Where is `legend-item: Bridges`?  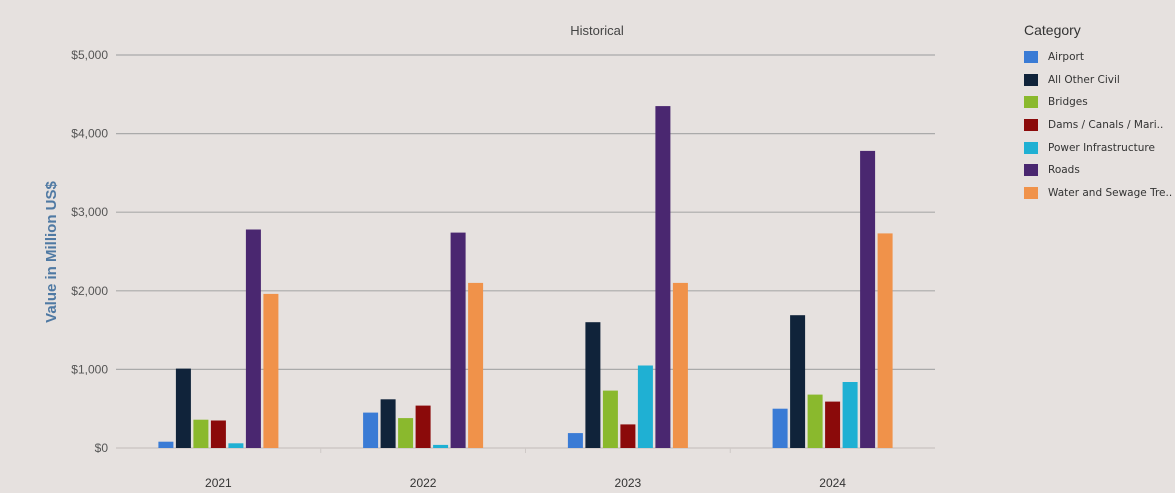
legend-item: Bridges is located at coordinates (1095, 102).